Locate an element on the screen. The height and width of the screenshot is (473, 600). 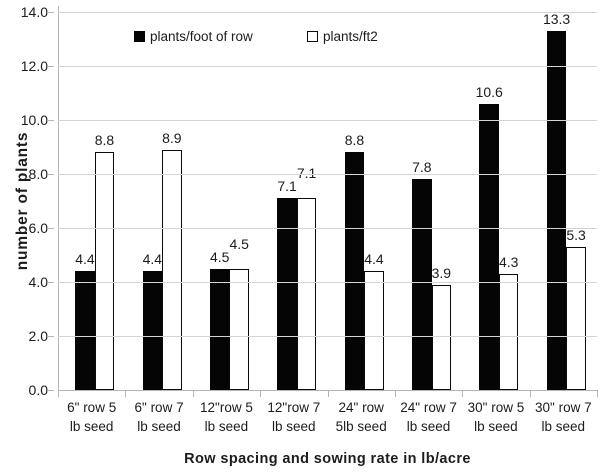
data-label-plants-per-ft2: 5.3 is located at coordinates (576, 234).